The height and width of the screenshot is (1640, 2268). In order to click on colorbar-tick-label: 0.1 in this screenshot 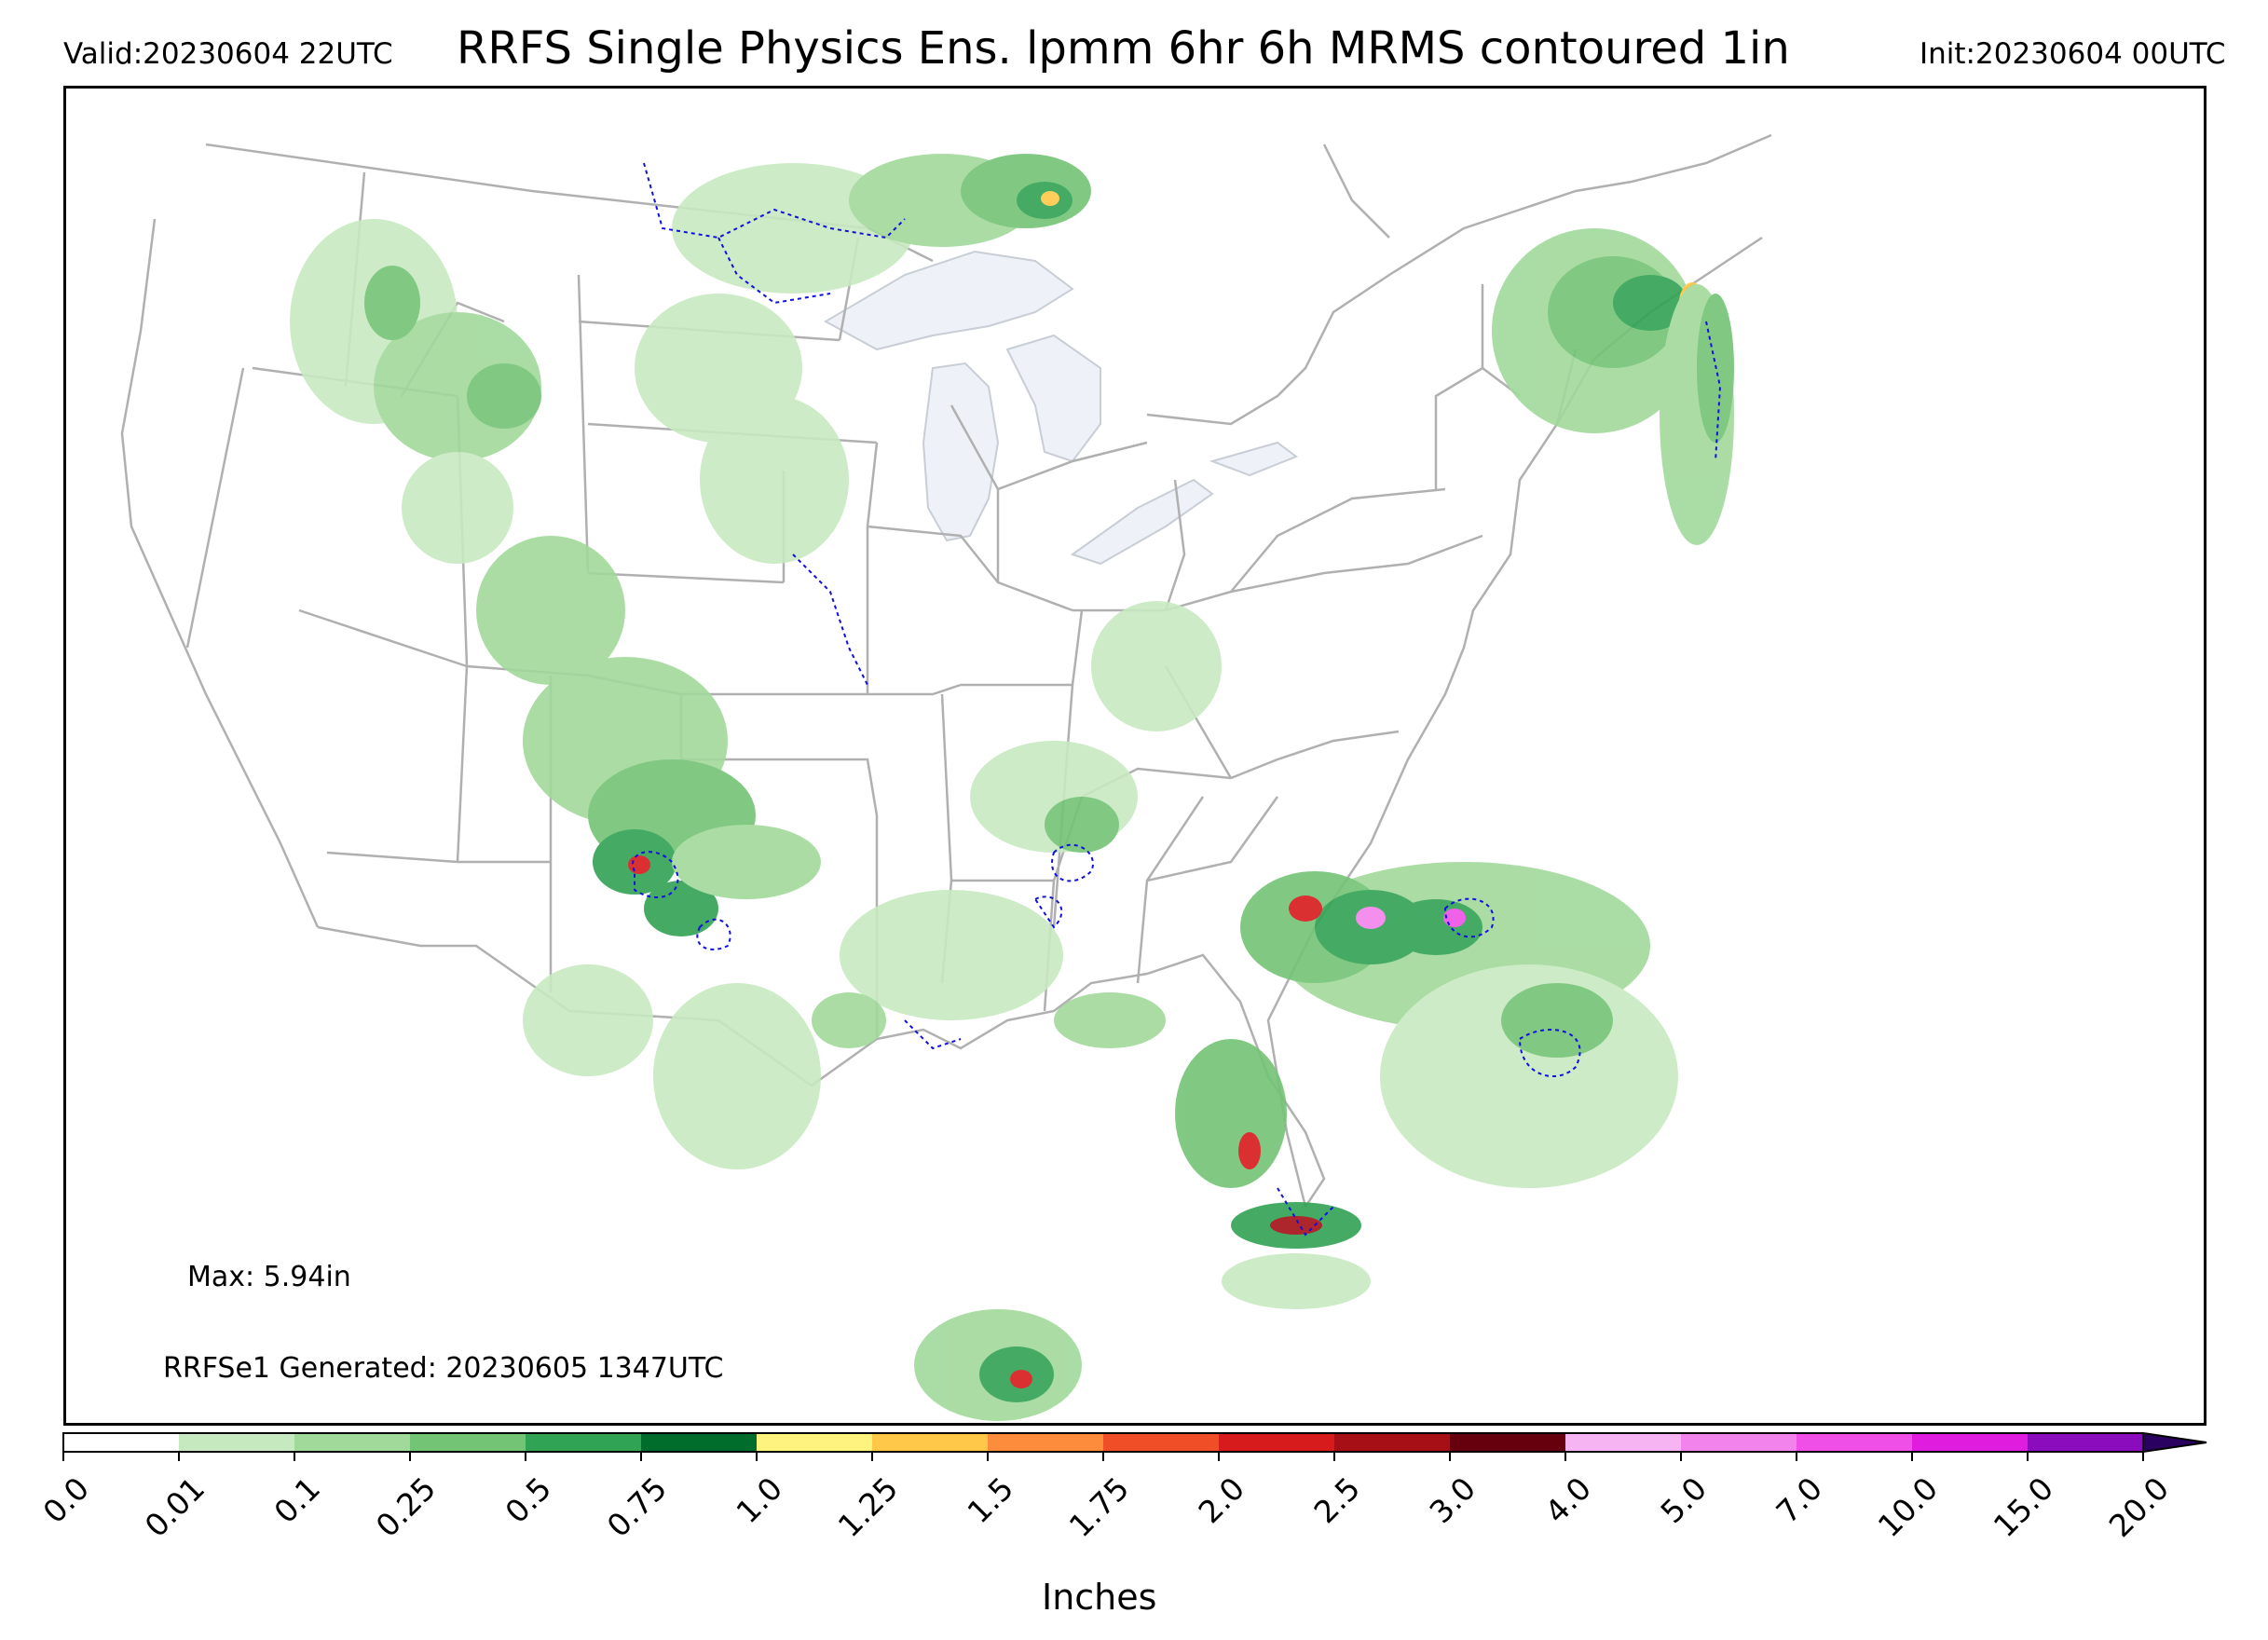, I will do `click(297, 1500)`.